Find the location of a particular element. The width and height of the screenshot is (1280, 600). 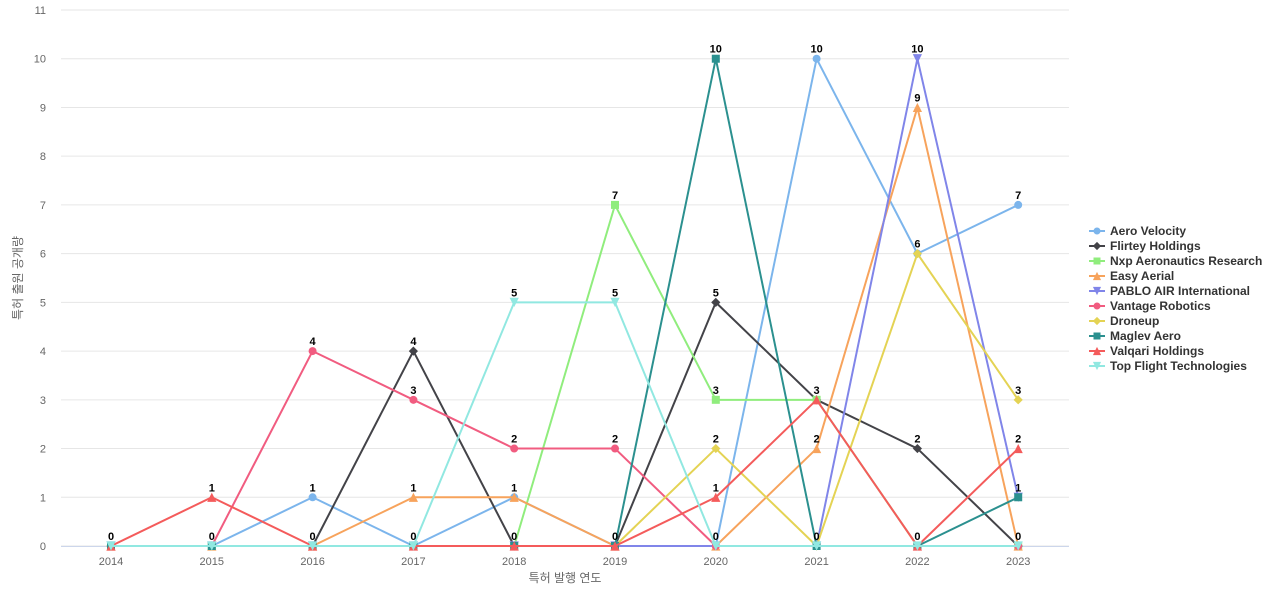

legend-label: Vantage Robotics is located at coordinates (1160, 306).